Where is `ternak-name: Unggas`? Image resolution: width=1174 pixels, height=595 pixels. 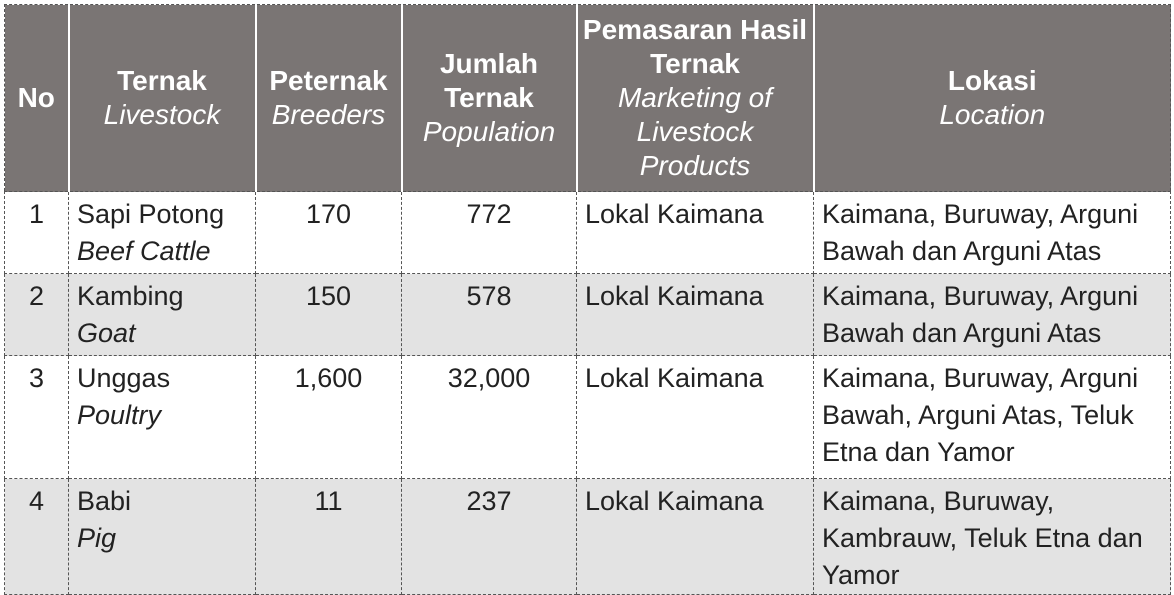 ternak-name: Unggas is located at coordinates (124, 378).